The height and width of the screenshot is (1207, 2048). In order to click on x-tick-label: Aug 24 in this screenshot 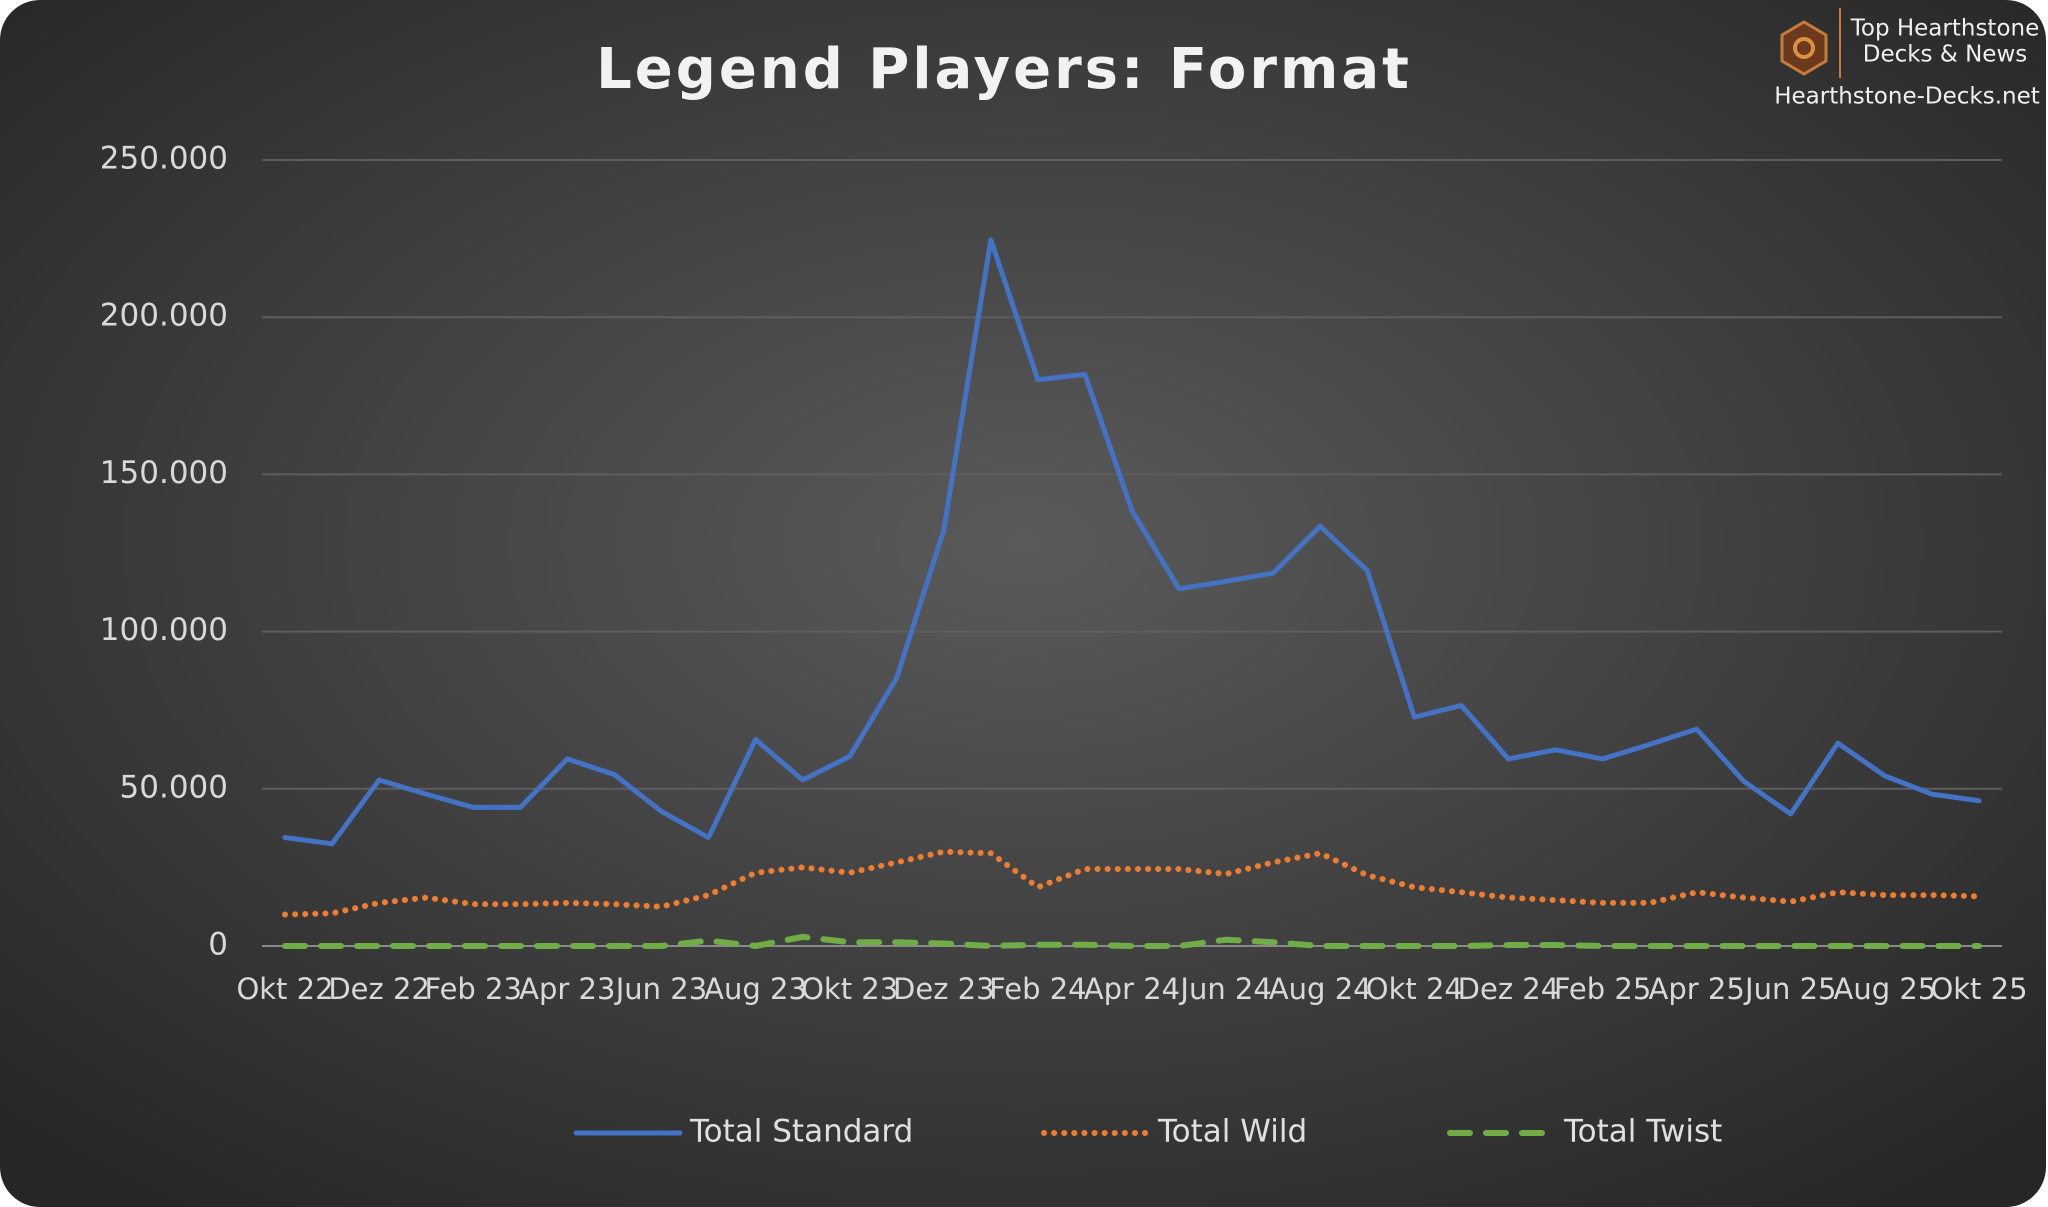, I will do `click(1320, 989)`.